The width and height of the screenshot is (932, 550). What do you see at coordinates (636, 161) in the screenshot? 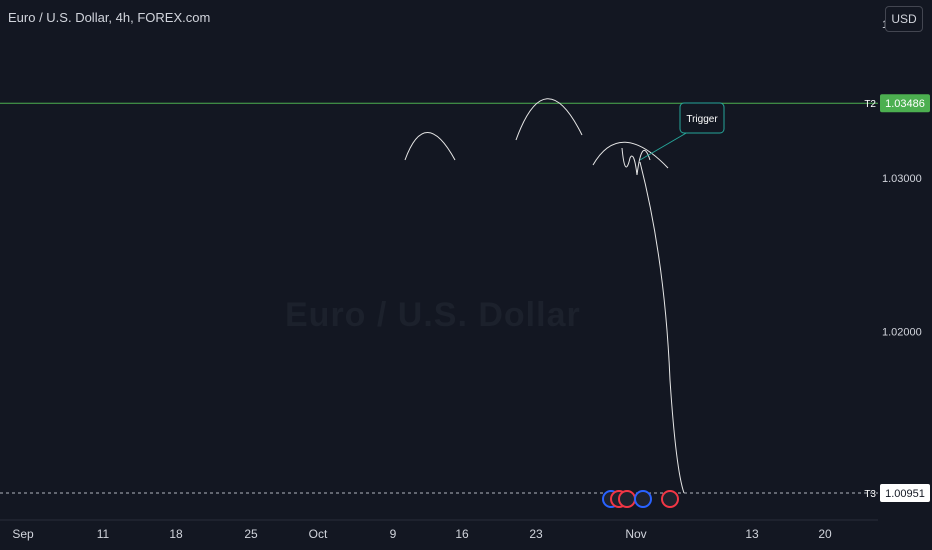
I see `projected-squiggle` at bounding box center [636, 161].